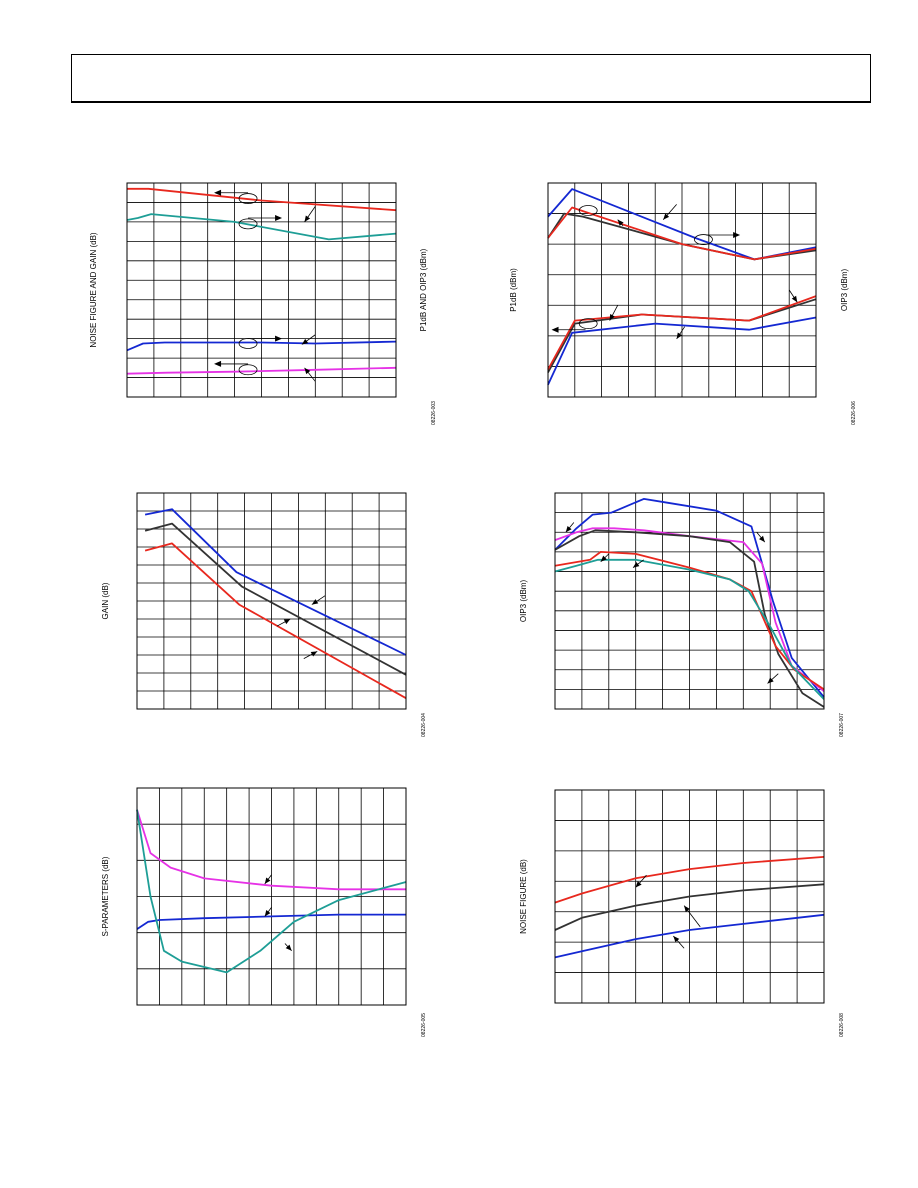 The width and height of the screenshot is (918, 1188). I want to click on y-axis-label: OIP3 (dBm), so click(523, 601).